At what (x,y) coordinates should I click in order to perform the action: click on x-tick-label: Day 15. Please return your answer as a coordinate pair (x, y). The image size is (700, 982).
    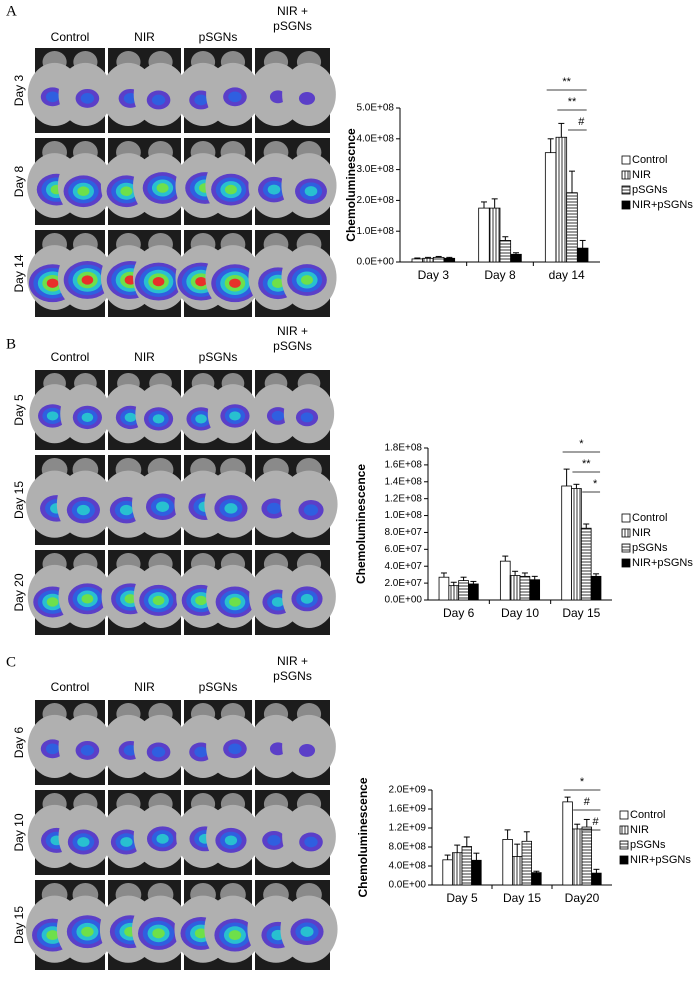
    Looking at the image, I should click on (522, 898).